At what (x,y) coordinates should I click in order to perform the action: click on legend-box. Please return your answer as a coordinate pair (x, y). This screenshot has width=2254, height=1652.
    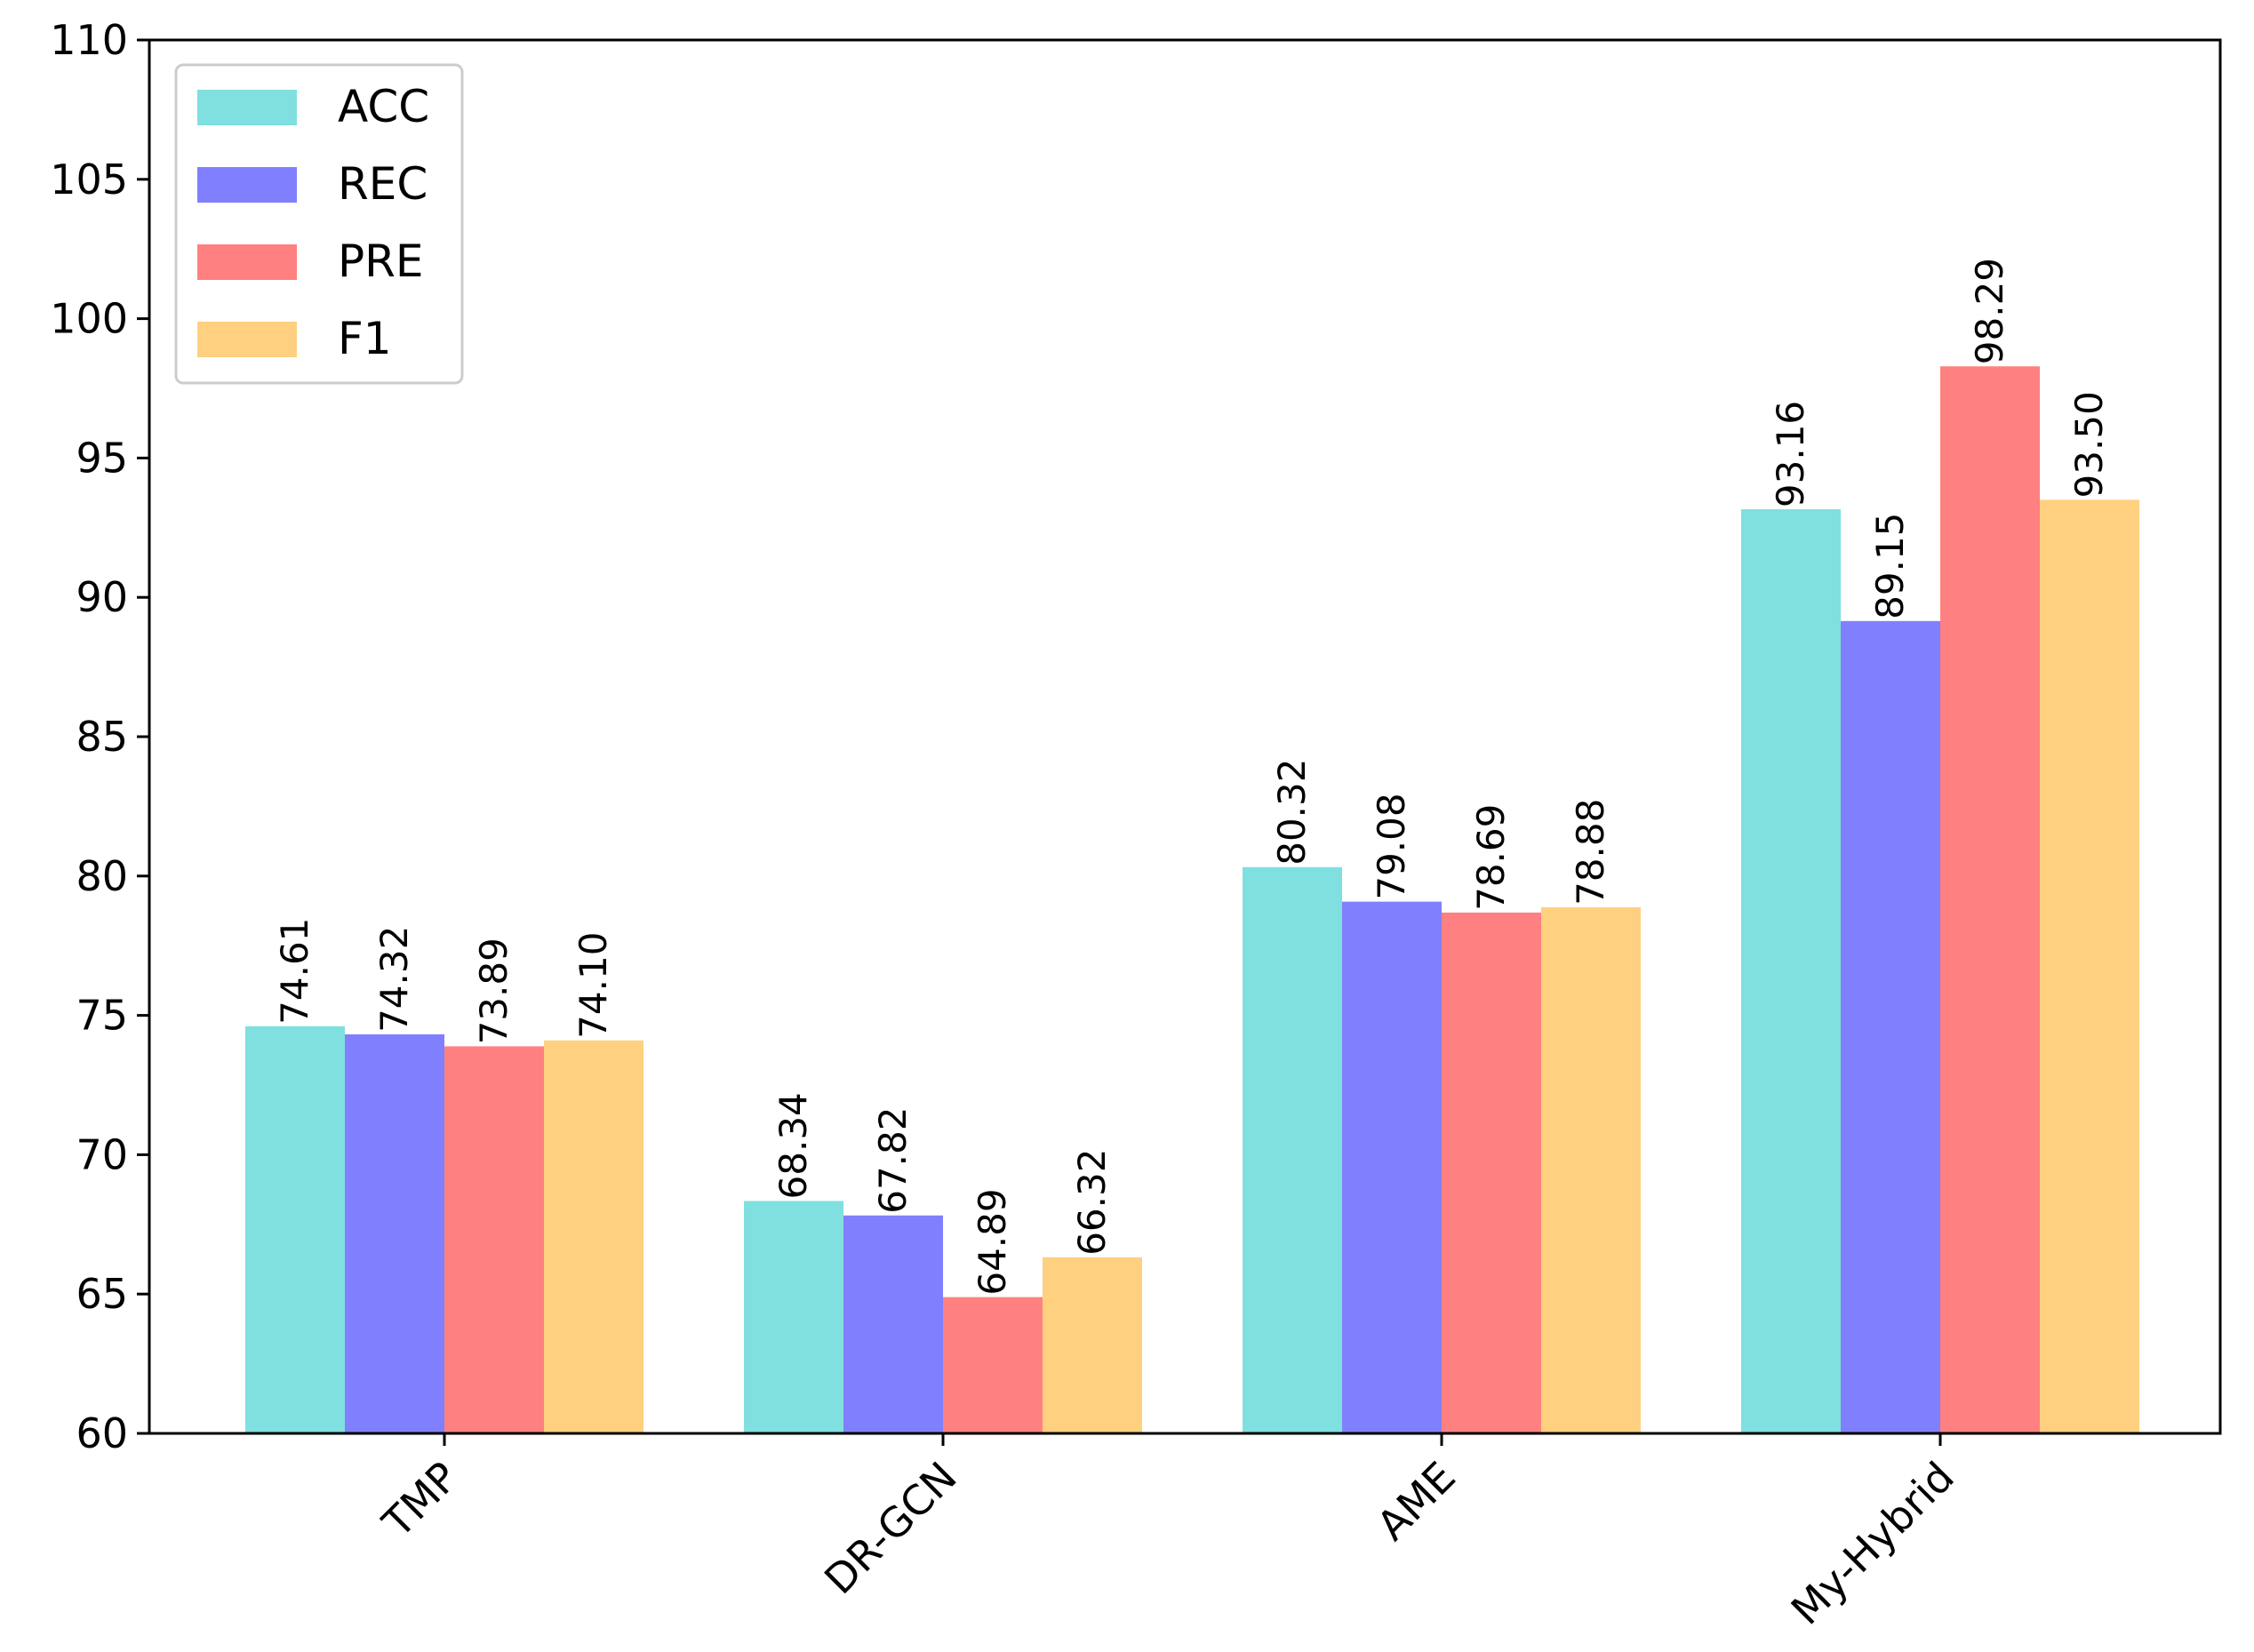
    Looking at the image, I should click on (319, 224).